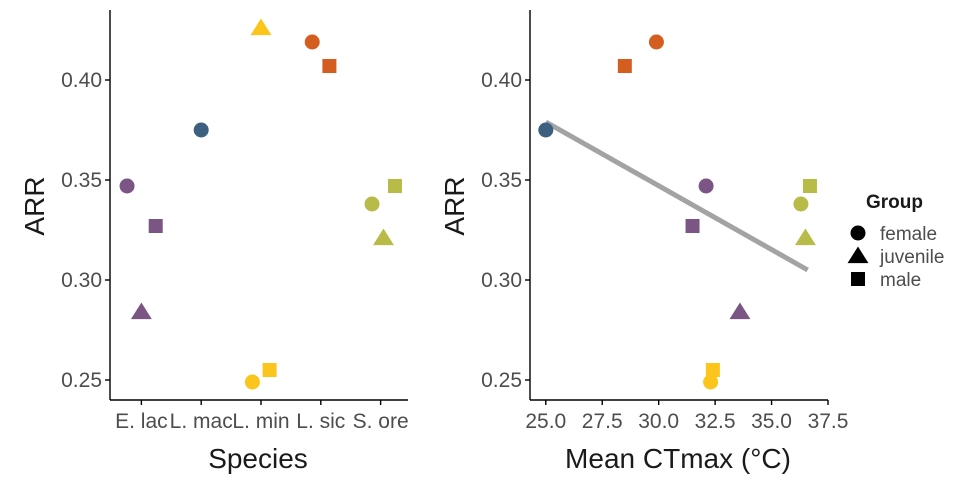 The height and width of the screenshot is (480, 960). I want to click on ctmax-y-tick-label: 0.40, so click(501, 80).